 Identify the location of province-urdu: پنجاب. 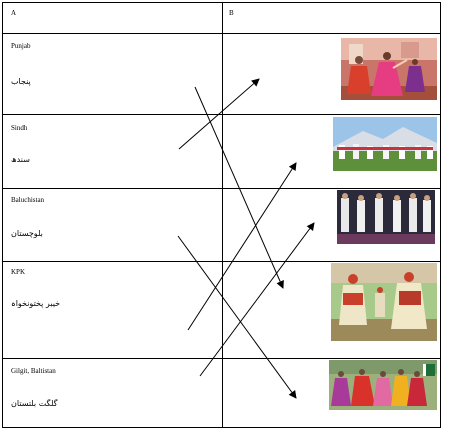
(21, 81).